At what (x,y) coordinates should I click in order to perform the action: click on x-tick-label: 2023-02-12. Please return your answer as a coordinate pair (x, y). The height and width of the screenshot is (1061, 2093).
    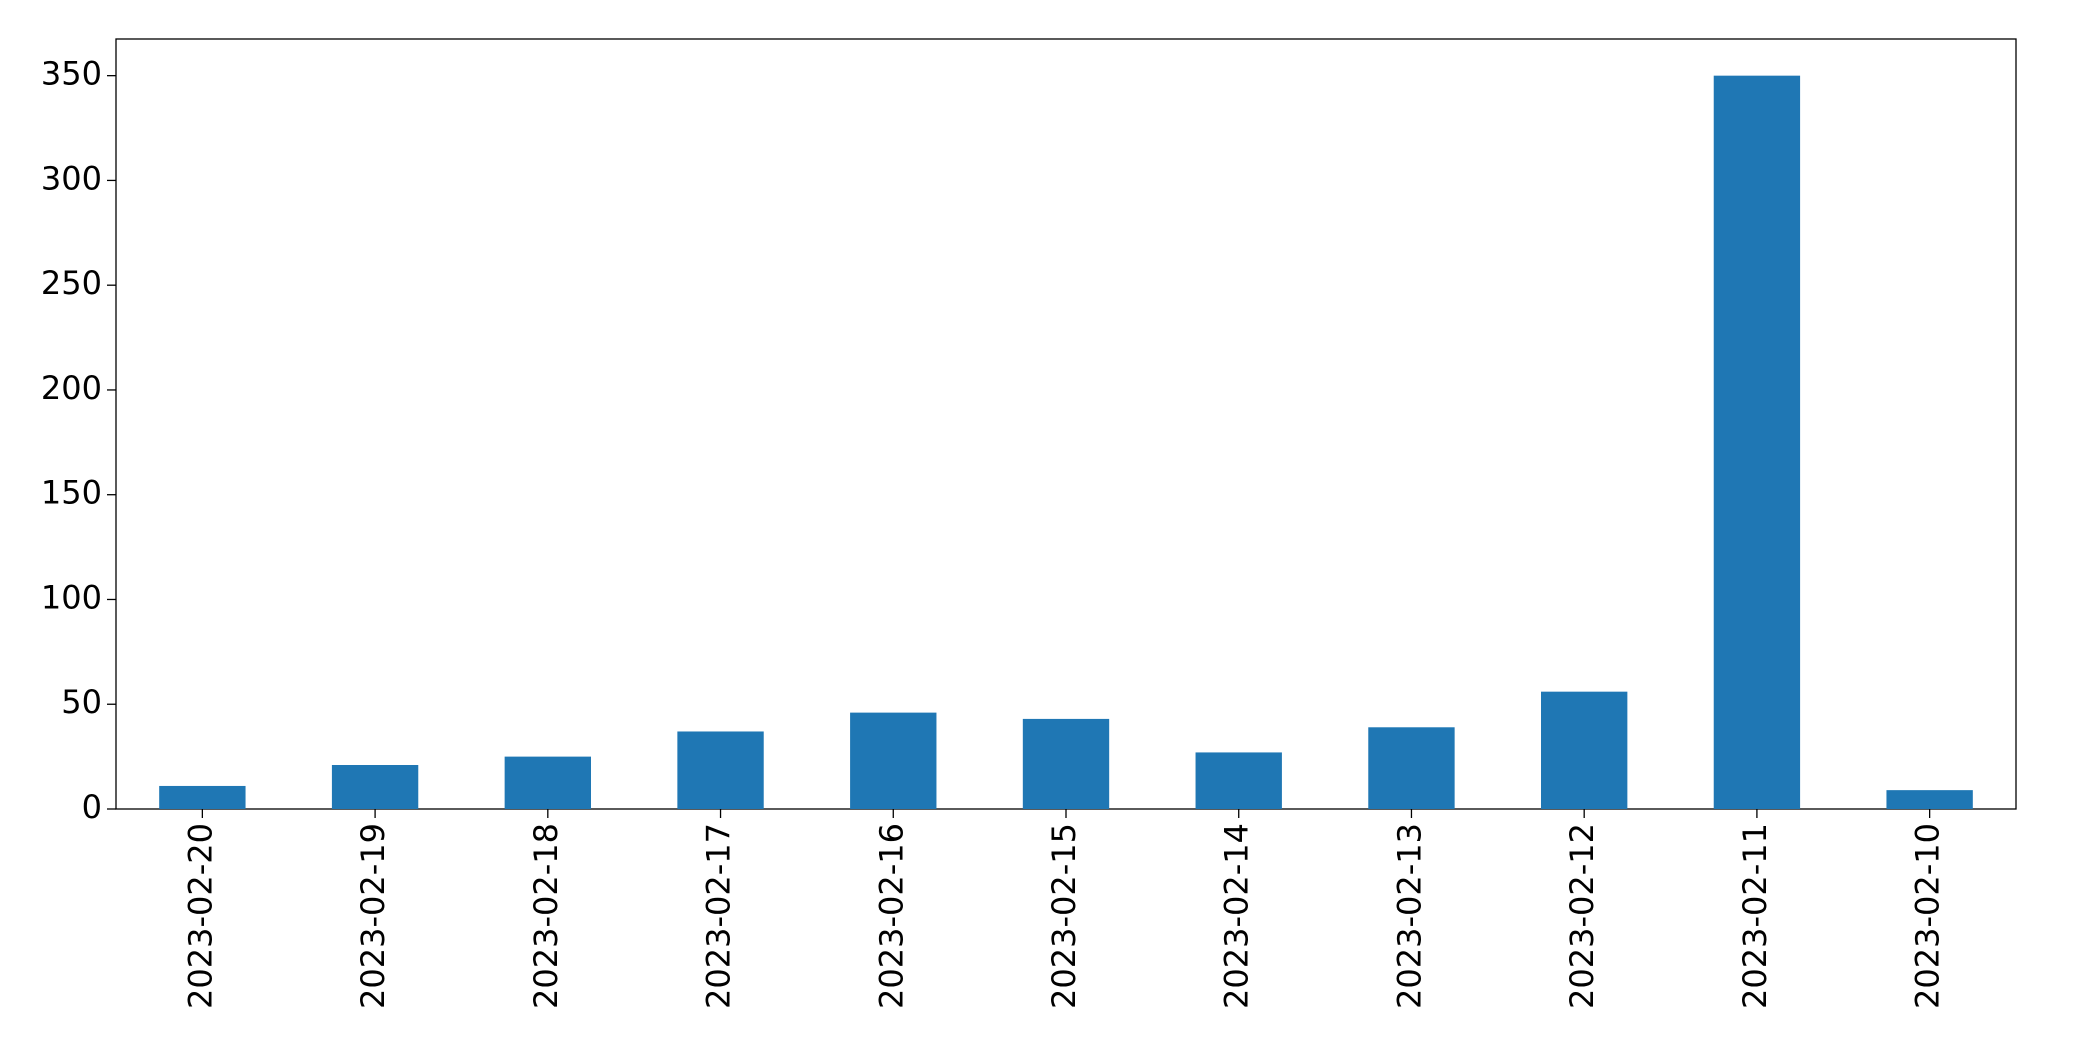
    Looking at the image, I should click on (1582, 916).